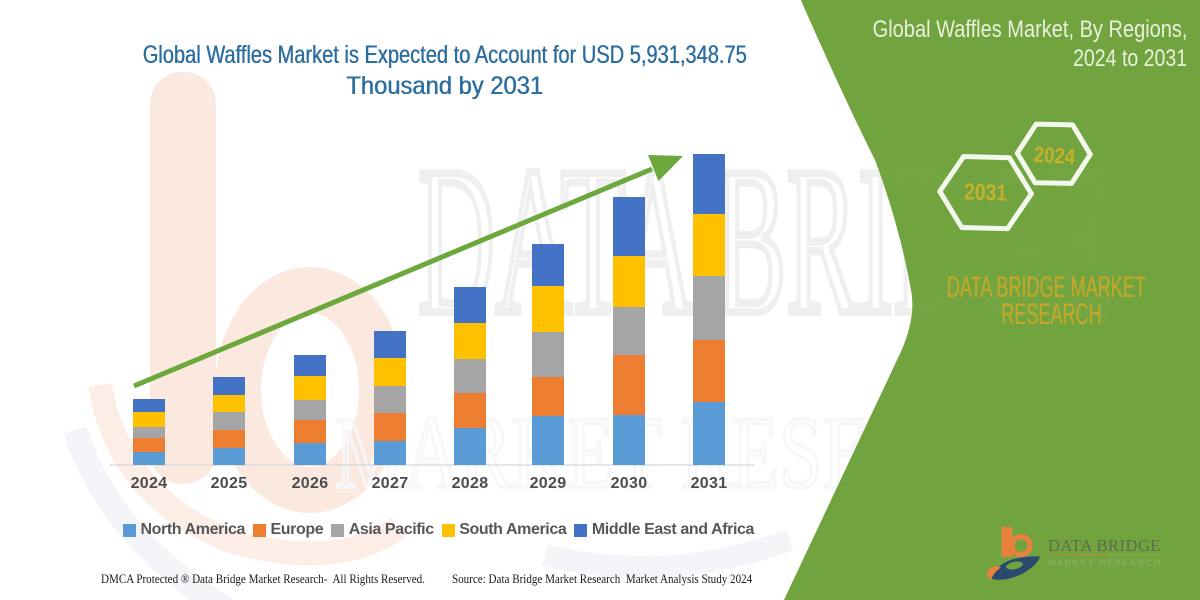 Image resolution: width=1200 pixels, height=600 pixels. What do you see at coordinates (1105, 545) in the screenshot?
I see `svg-text: DATA BRIDGE` at bounding box center [1105, 545].